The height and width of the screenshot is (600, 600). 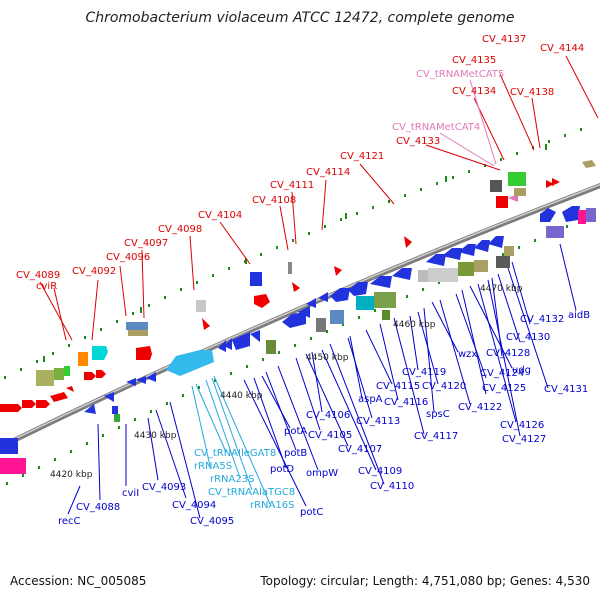 I want to click on gene-label: potB, so click(x=295, y=453).